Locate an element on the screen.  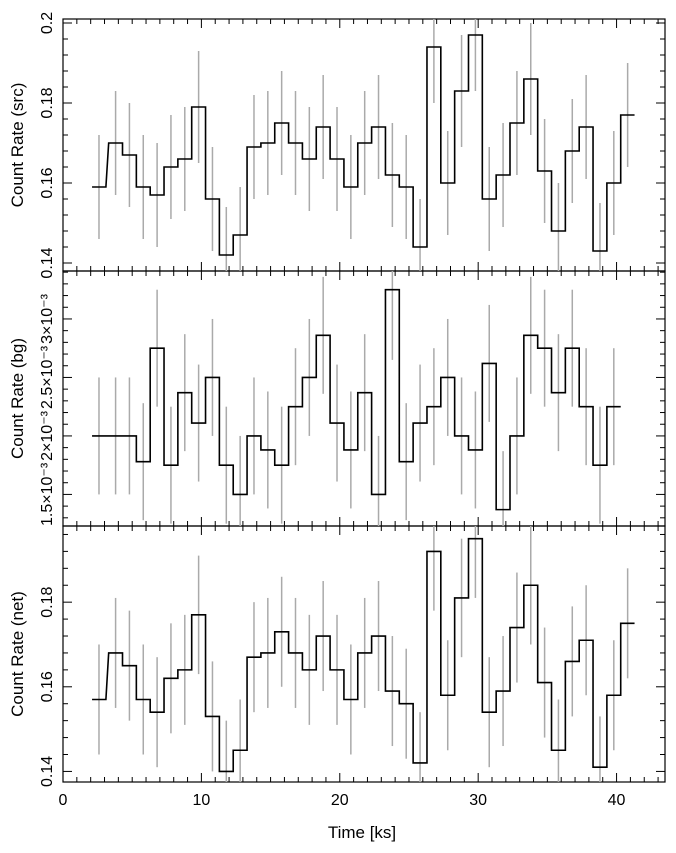
y-axis-label: Count Rate (bg) is located at coordinates (17, 398).